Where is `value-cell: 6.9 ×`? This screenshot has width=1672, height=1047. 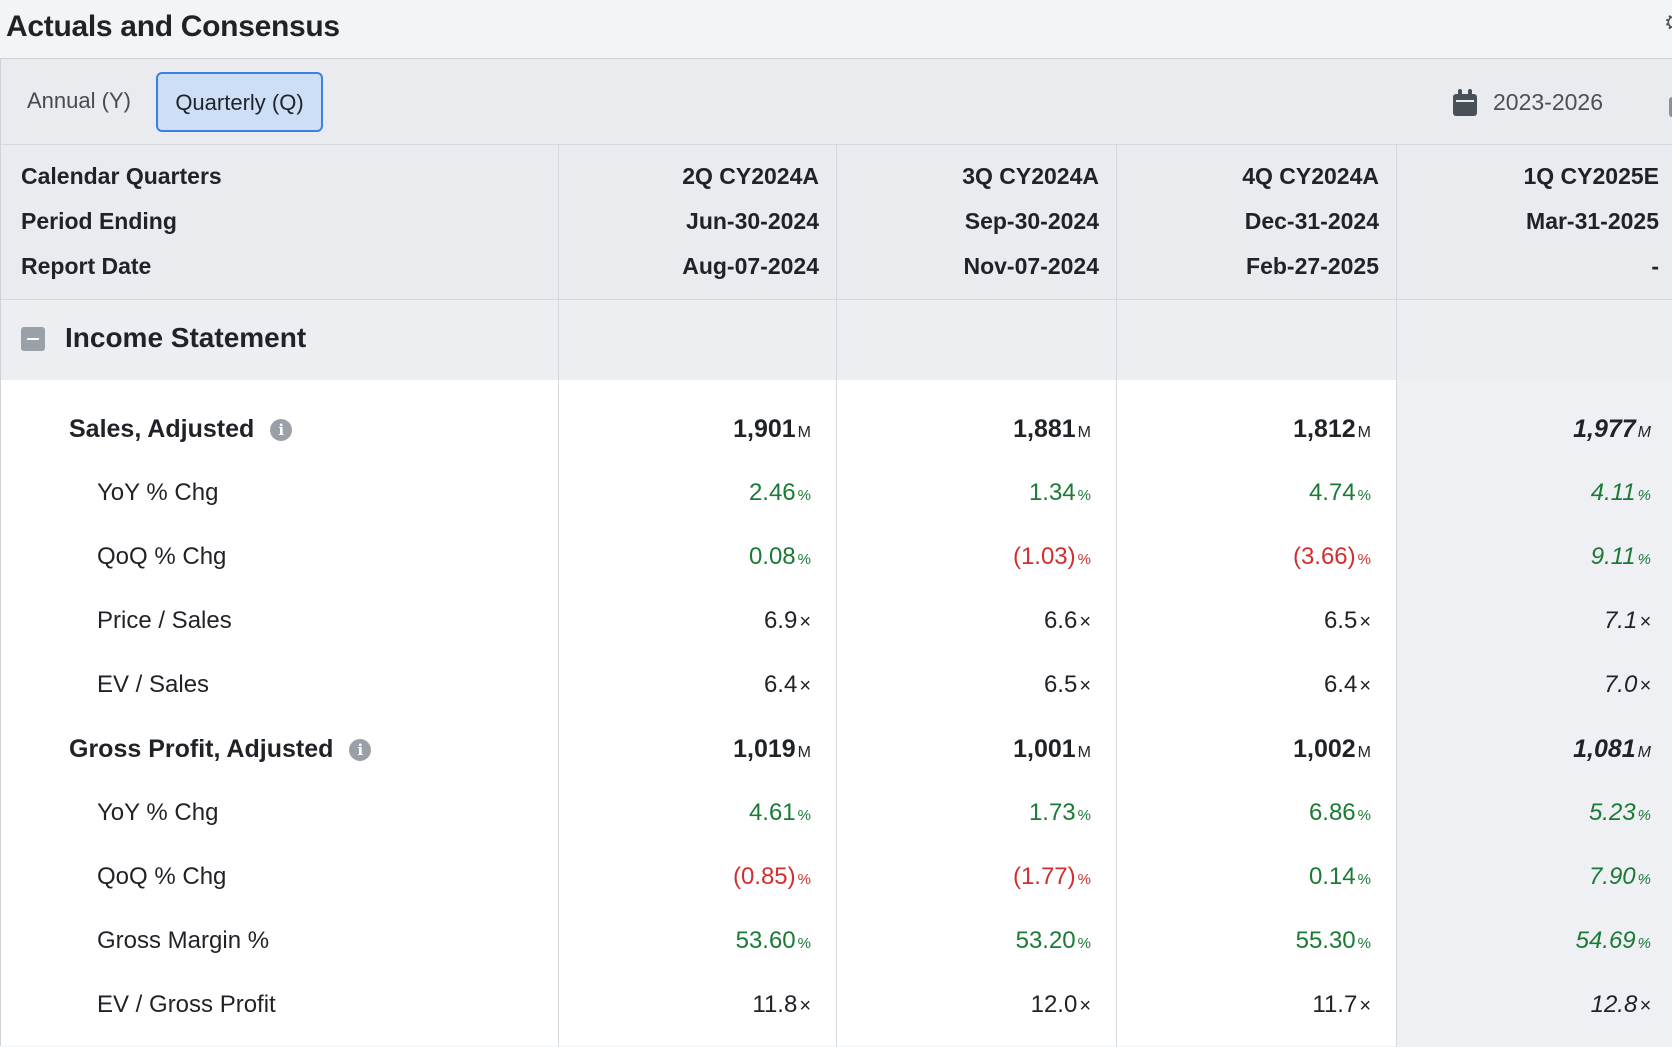
value-cell: 6.9 × is located at coordinates (691, 621).